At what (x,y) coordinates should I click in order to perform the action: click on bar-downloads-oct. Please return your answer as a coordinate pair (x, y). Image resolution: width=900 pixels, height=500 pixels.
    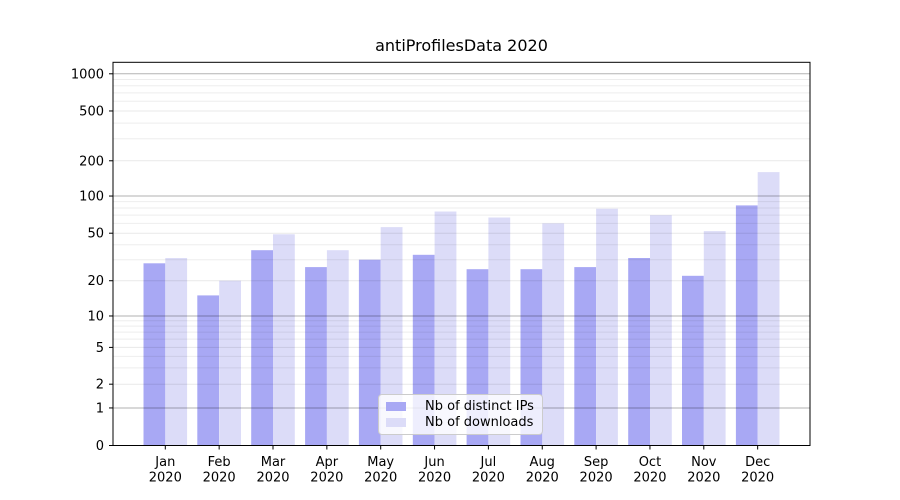
    Looking at the image, I should click on (661, 330).